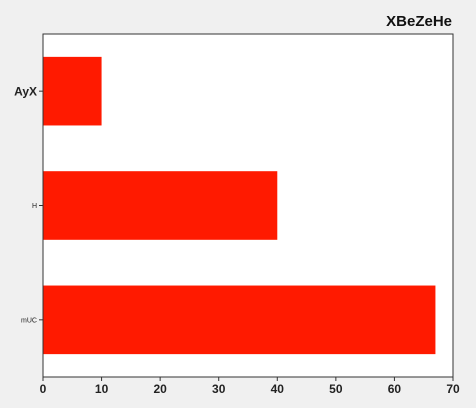  Describe the element at coordinates (25, 91) in the screenshot. I see `y-tick-label: AyX` at that location.